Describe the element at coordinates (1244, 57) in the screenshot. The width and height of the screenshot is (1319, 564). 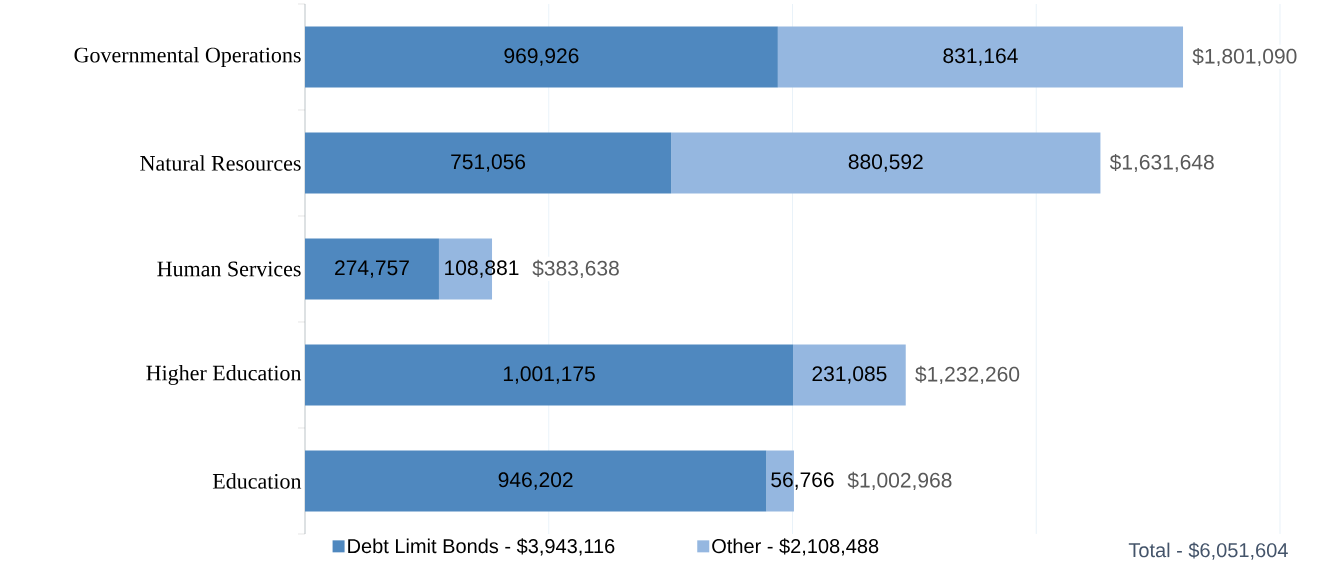
I see `total-label: $1,801,090` at that location.